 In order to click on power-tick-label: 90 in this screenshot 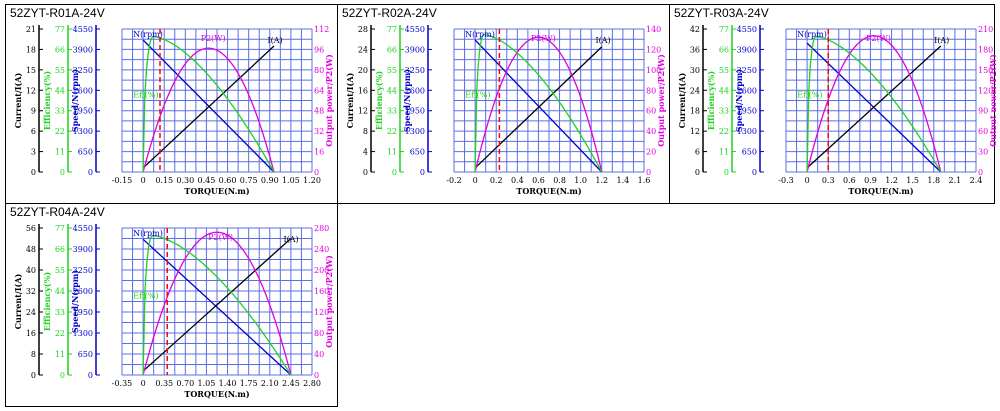, I will do `click(983, 111)`.